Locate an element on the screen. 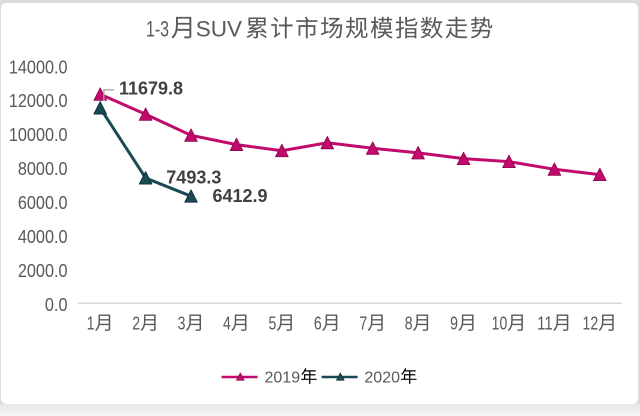  svg-text: 7 is located at coordinates (363, 324).